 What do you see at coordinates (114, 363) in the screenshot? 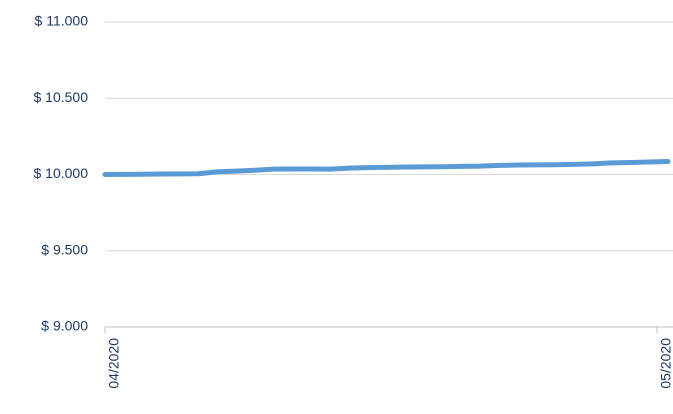
I see `x-tick-label: 04/2020` at bounding box center [114, 363].